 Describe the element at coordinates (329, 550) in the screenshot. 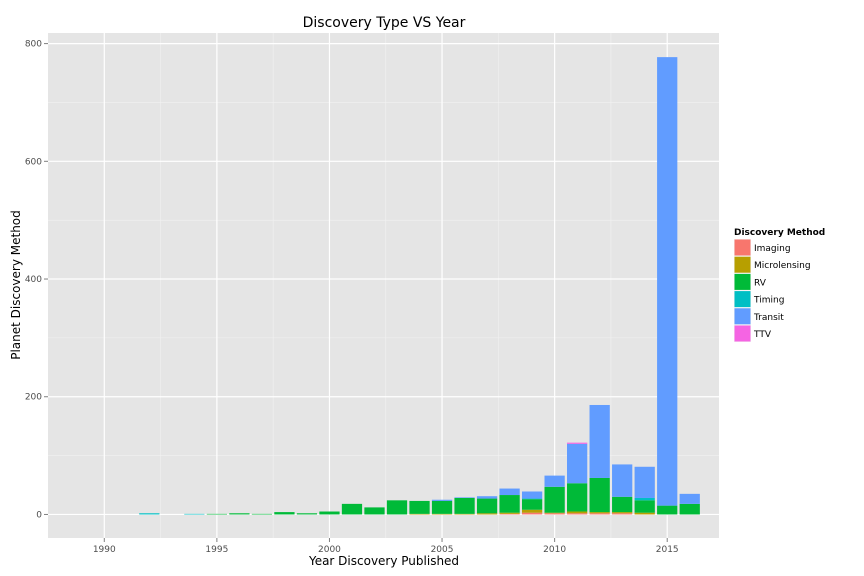

I see `x-tick-label: 2000` at that location.